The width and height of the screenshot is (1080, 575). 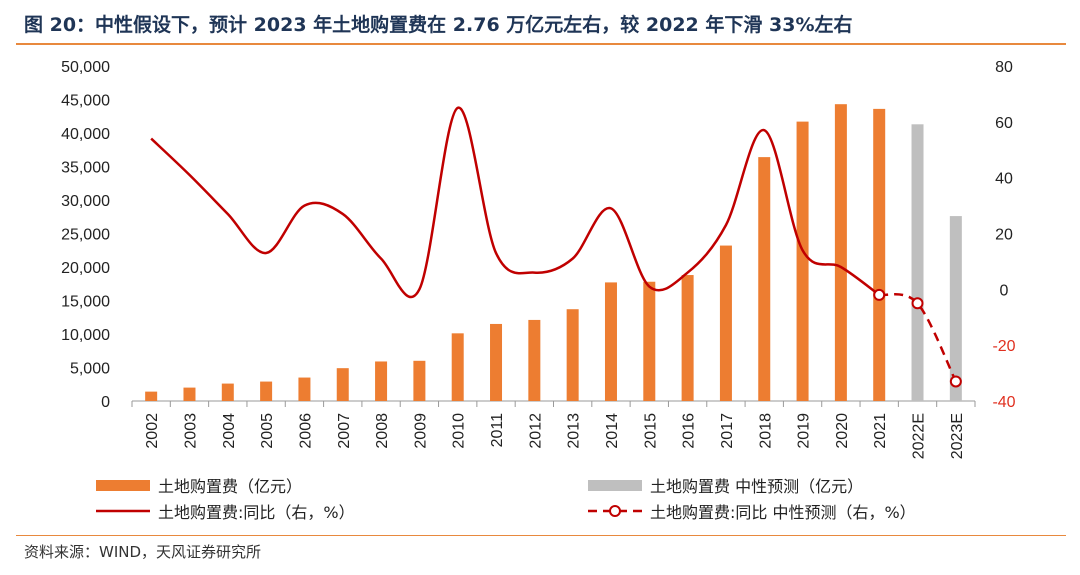 I want to click on x-axis-tick-label: 2021, so click(x=880, y=431).